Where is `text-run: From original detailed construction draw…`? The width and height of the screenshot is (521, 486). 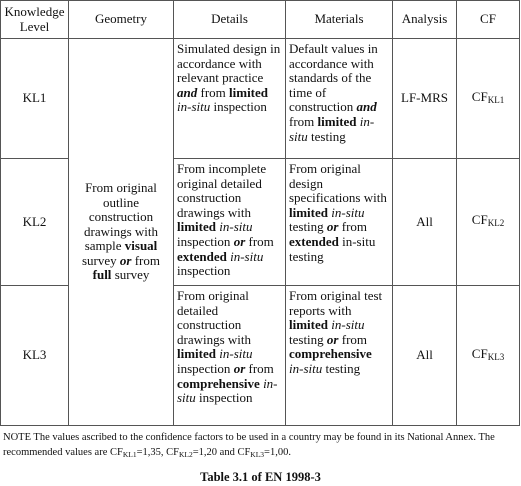 text-run: From original detailed construction draw… is located at coordinates (214, 317).